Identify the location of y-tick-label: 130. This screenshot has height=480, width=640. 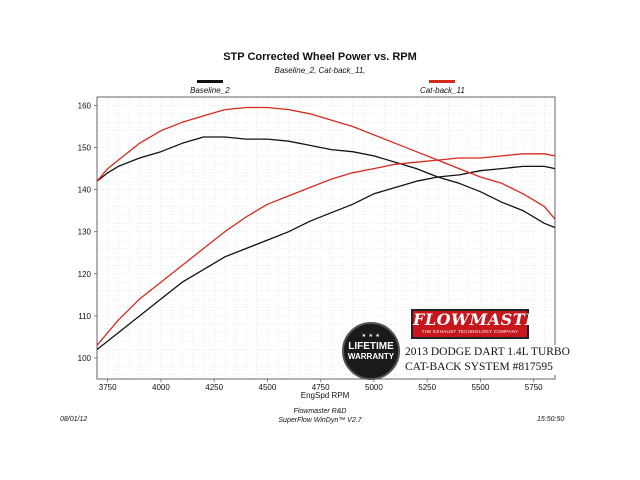
(85, 232).